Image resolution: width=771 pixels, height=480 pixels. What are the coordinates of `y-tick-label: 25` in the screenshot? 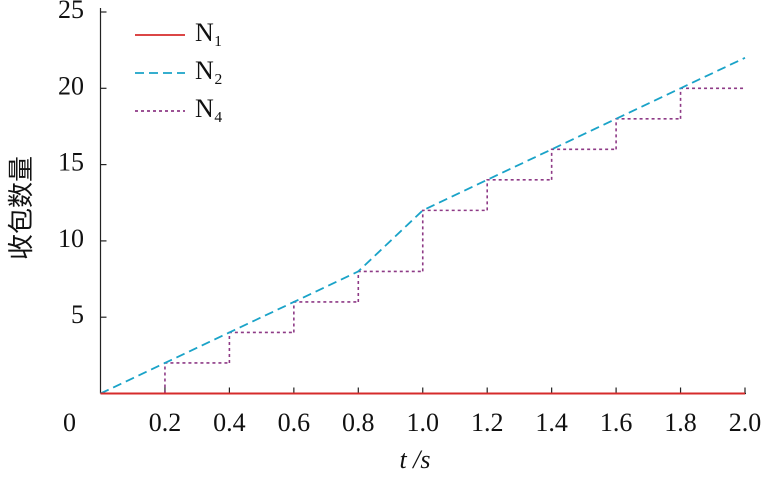 It's located at (71, 12).